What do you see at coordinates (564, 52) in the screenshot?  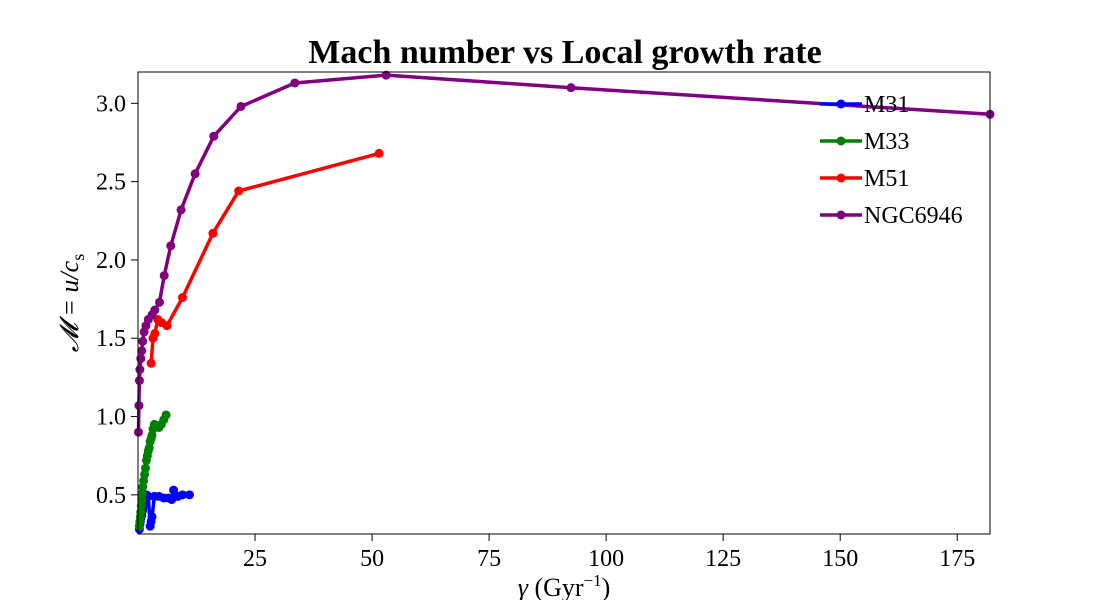 I see `chart-title: Mach number vs Local growth rate` at bounding box center [564, 52].